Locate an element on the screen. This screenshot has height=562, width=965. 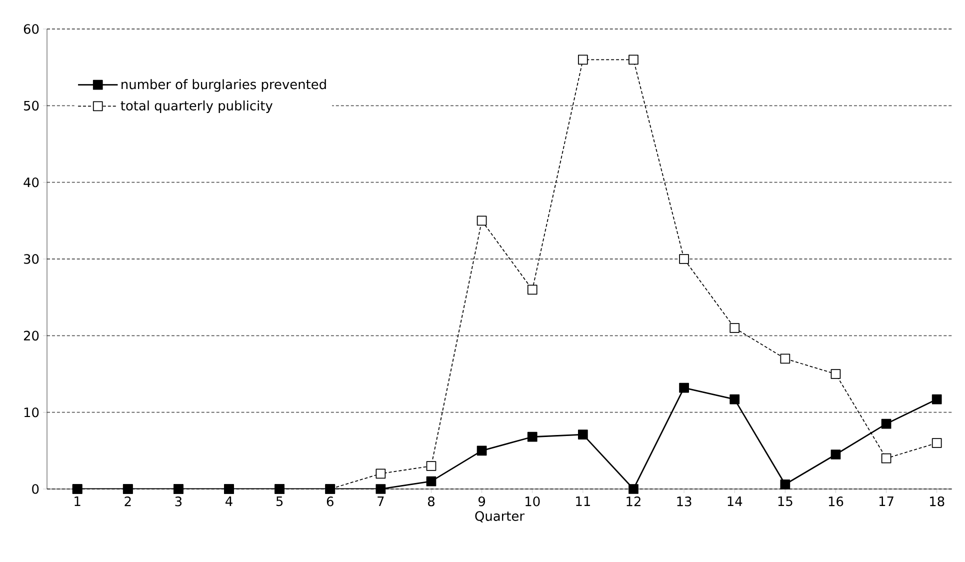
y-tick-label: 20 is located at coordinates (31, 335).